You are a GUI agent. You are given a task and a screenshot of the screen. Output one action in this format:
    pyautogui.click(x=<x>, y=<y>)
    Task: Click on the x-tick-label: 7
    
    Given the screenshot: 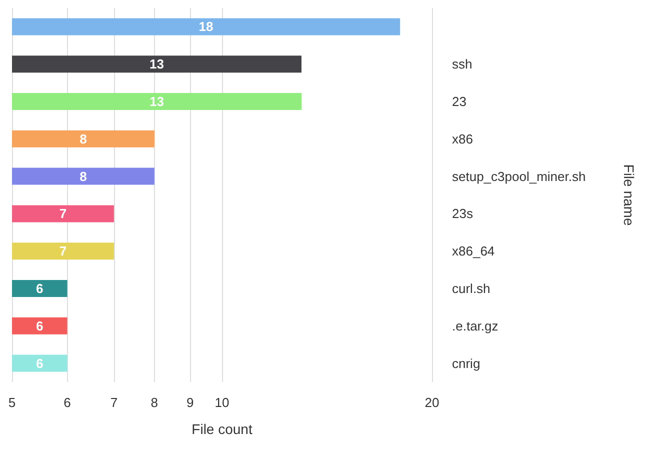 What is the action you would take?
    pyautogui.click(x=114, y=402)
    